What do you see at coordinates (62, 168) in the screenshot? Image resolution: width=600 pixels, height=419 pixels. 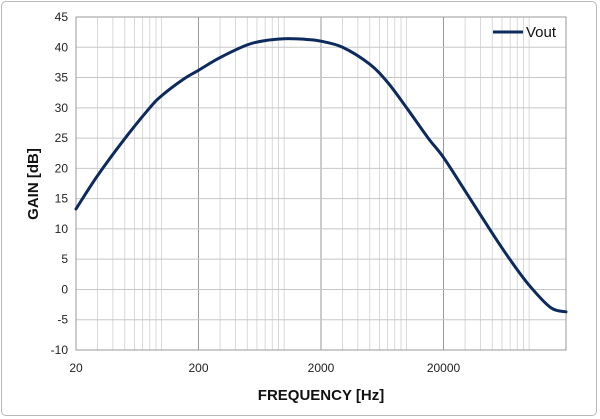 I see `y-tick-label: 20` at bounding box center [62, 168].